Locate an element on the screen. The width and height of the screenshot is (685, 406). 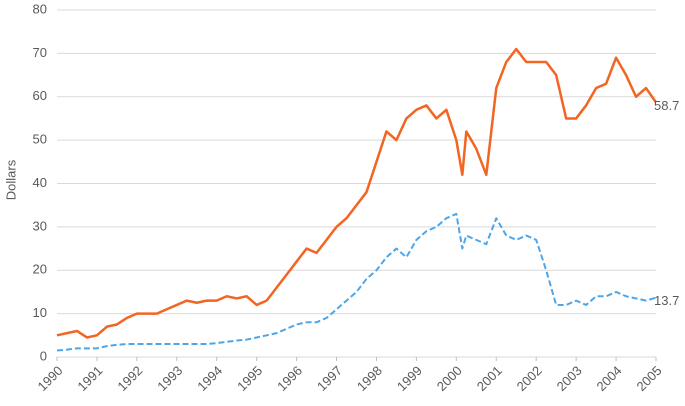
x-tick-label: 1994 is located at coordinates (209, 378).